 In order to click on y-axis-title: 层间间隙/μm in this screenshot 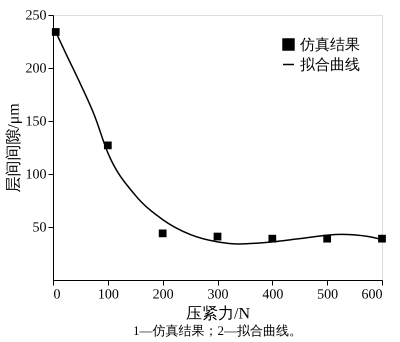, I will do `click(13, 147)`.